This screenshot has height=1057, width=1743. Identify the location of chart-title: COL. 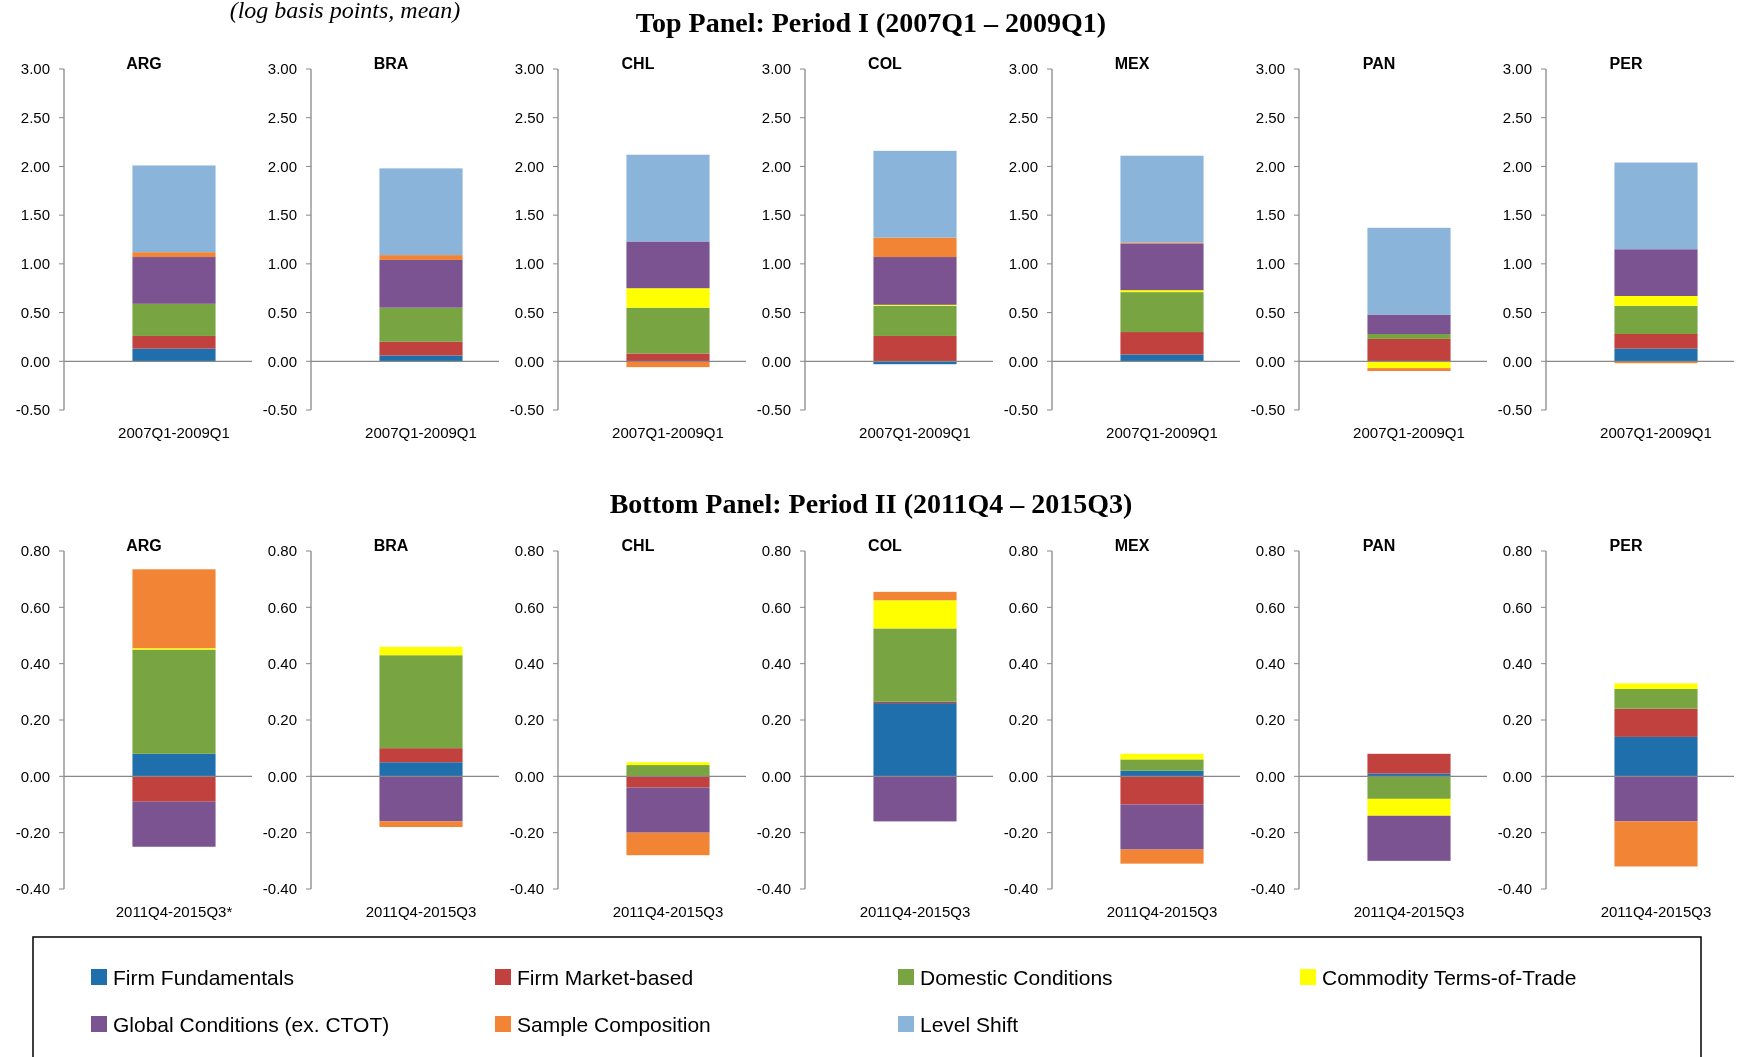
(885, 545).